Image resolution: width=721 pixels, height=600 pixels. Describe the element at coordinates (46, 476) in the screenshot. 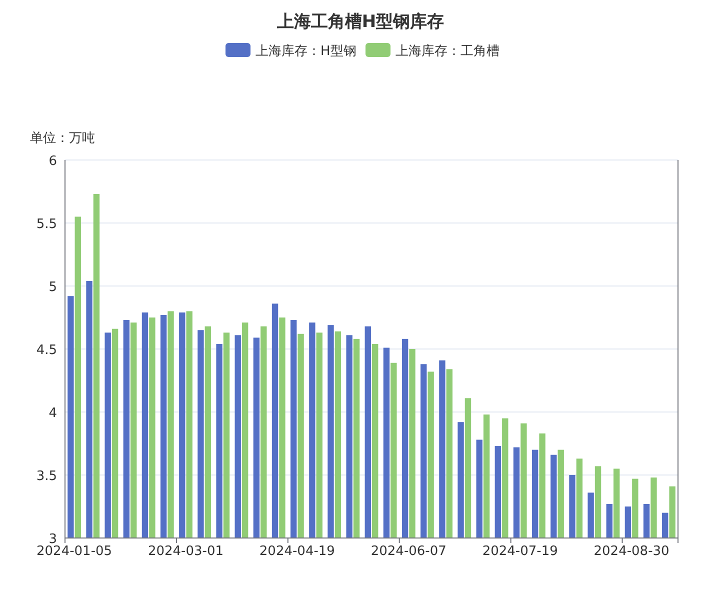

I see `y-tick-label: 3.5` at that location.